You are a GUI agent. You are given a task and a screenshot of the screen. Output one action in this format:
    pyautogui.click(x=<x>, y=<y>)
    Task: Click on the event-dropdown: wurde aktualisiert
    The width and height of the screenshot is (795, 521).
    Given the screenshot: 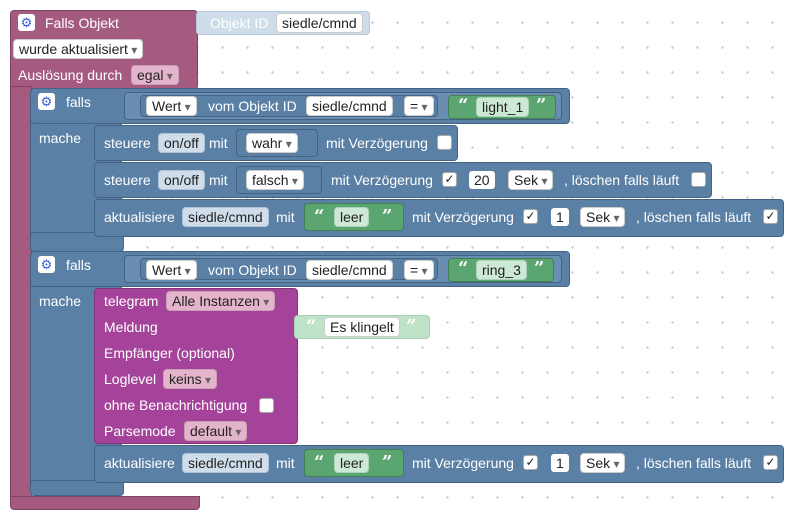 What is the action you would take?
    pyautogui.click(x=78, y=49)
    